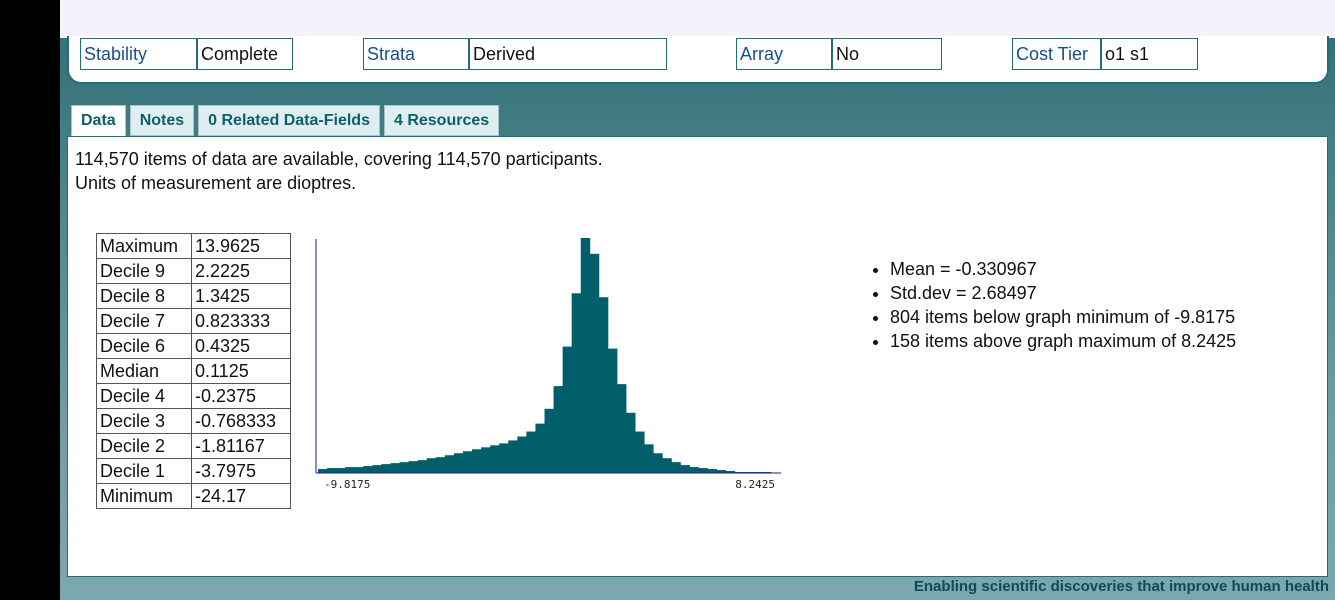 The height and width of the screenshot is (600, 1335). Describe the element at coordinates (144, 296) in the screenshot. I see `stats-label: Decile 8` at that location.